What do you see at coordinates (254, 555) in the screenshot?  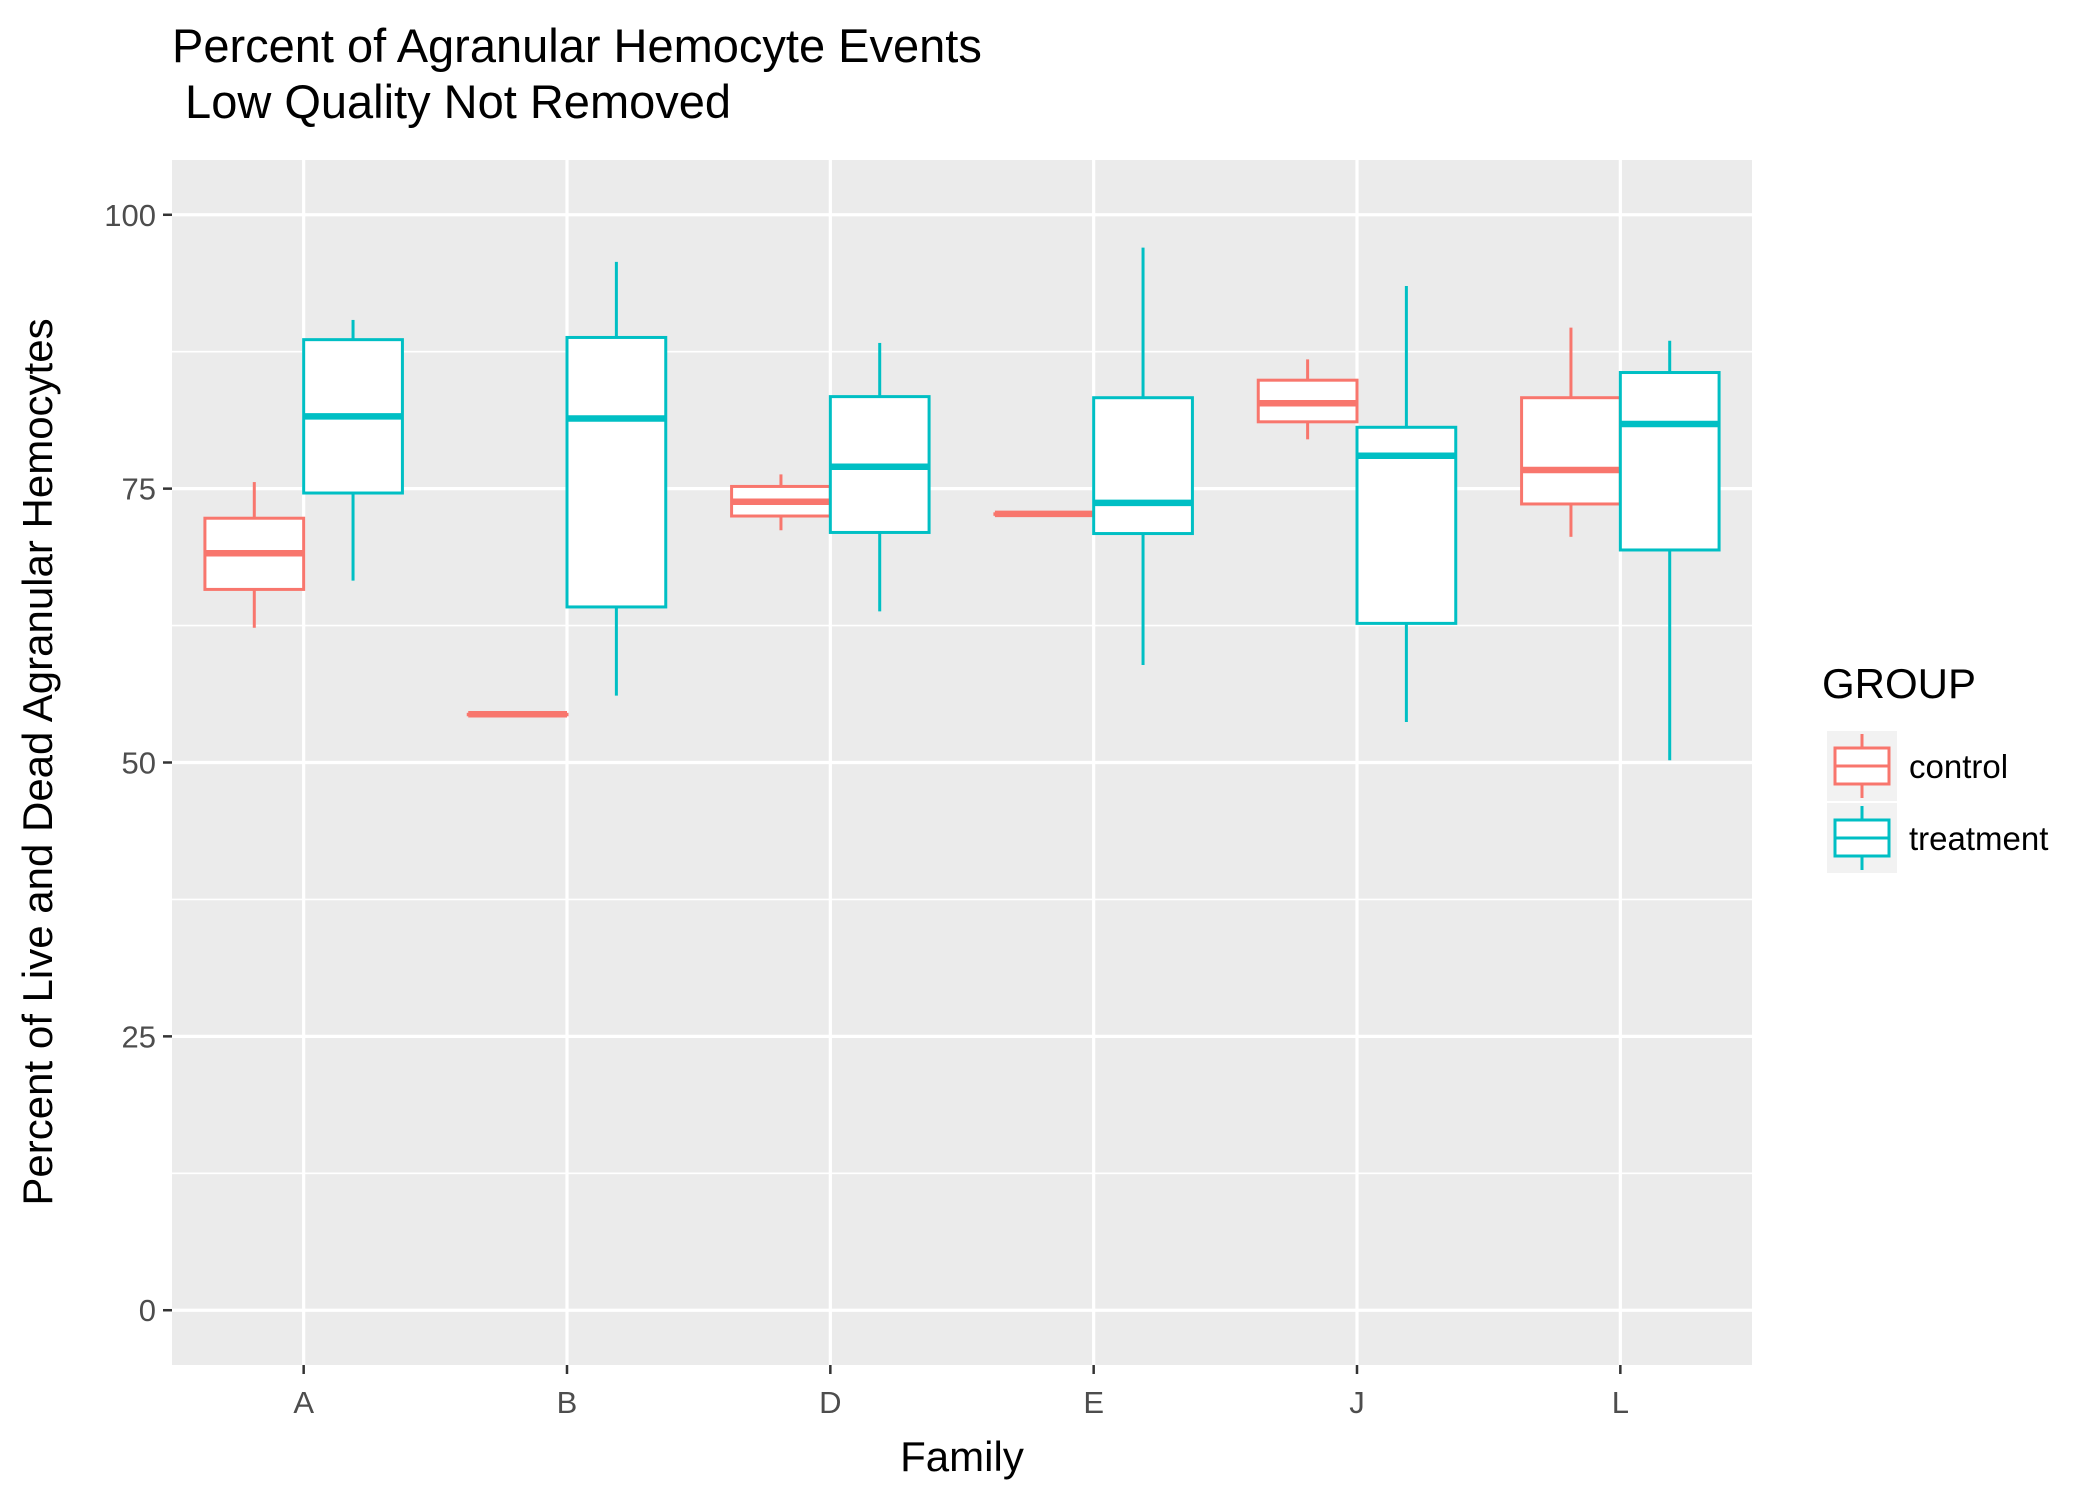 I see `box-control-A` at bounding box center [254, 555].